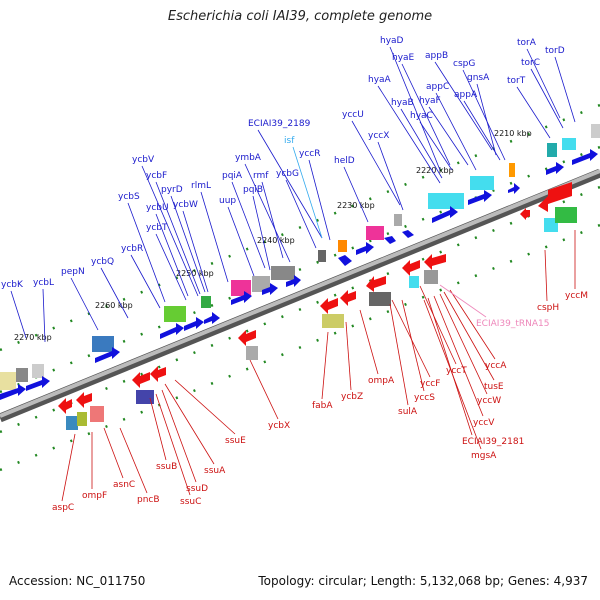  What do you see at coordinates (156, 176) in the screenshot?
I see `forward-gene-label: ycbF` at bounding box center [156, 176].